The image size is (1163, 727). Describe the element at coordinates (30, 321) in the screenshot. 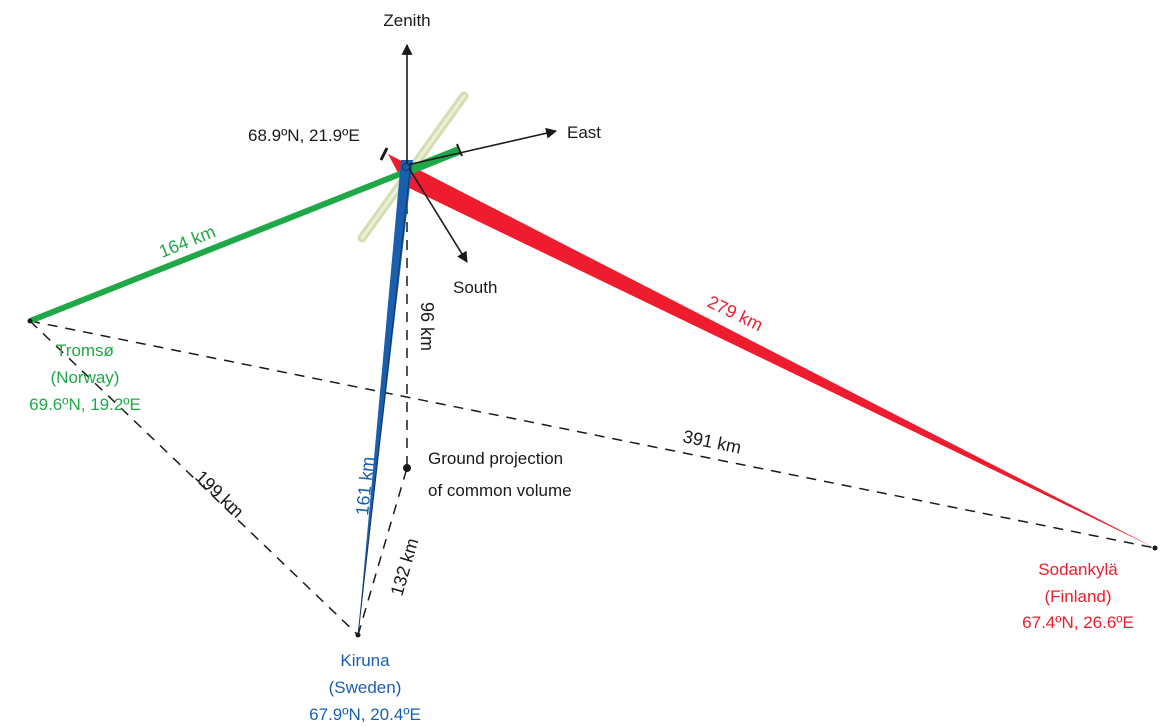

I see `tromso-site-marker` at that location.